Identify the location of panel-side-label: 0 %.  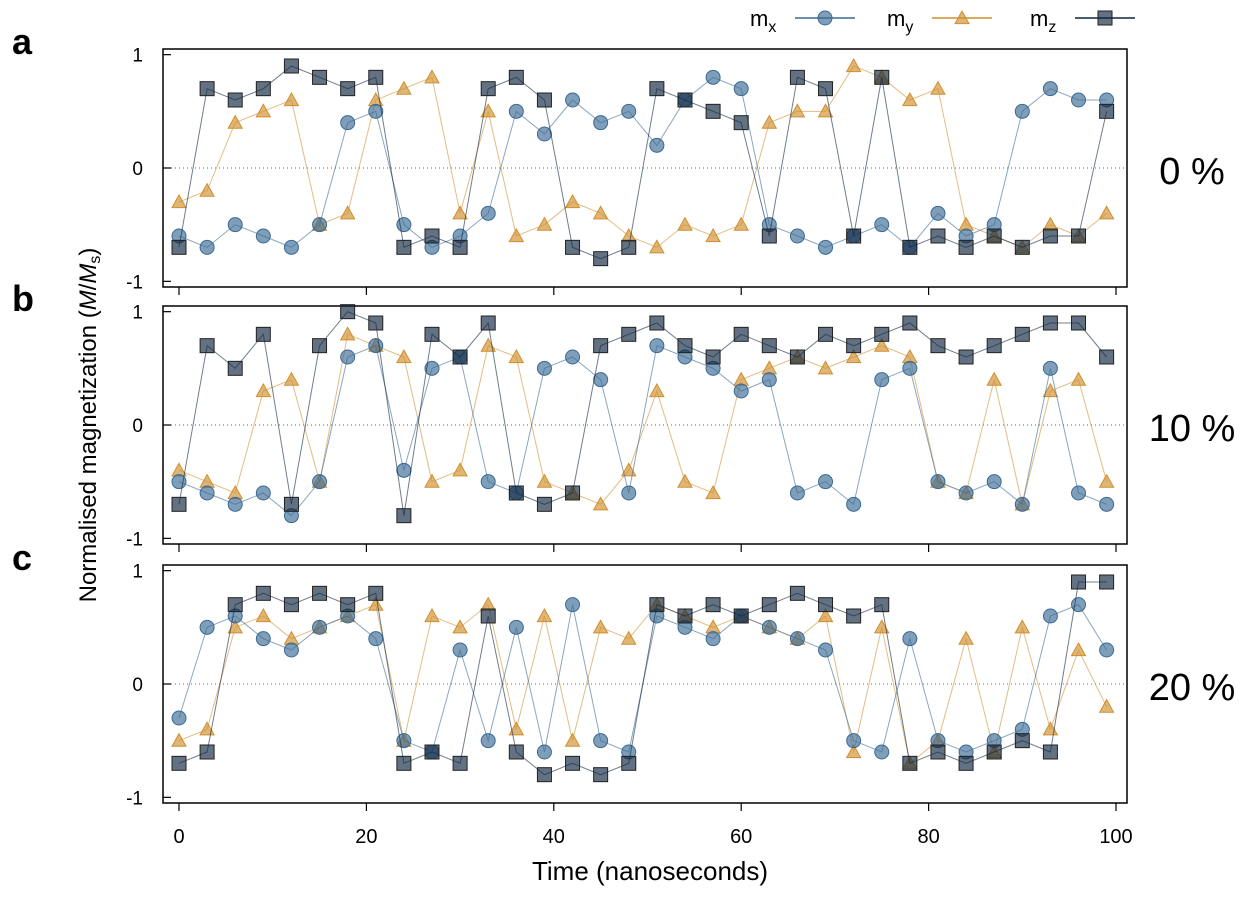
(1191, 172).